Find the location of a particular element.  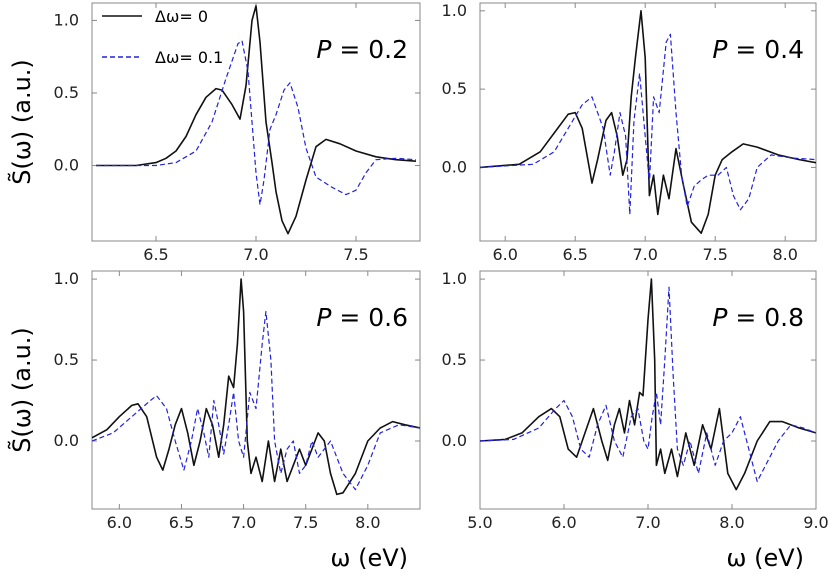

panel-label: P = 0.4 is located at coordinates (758, 49).